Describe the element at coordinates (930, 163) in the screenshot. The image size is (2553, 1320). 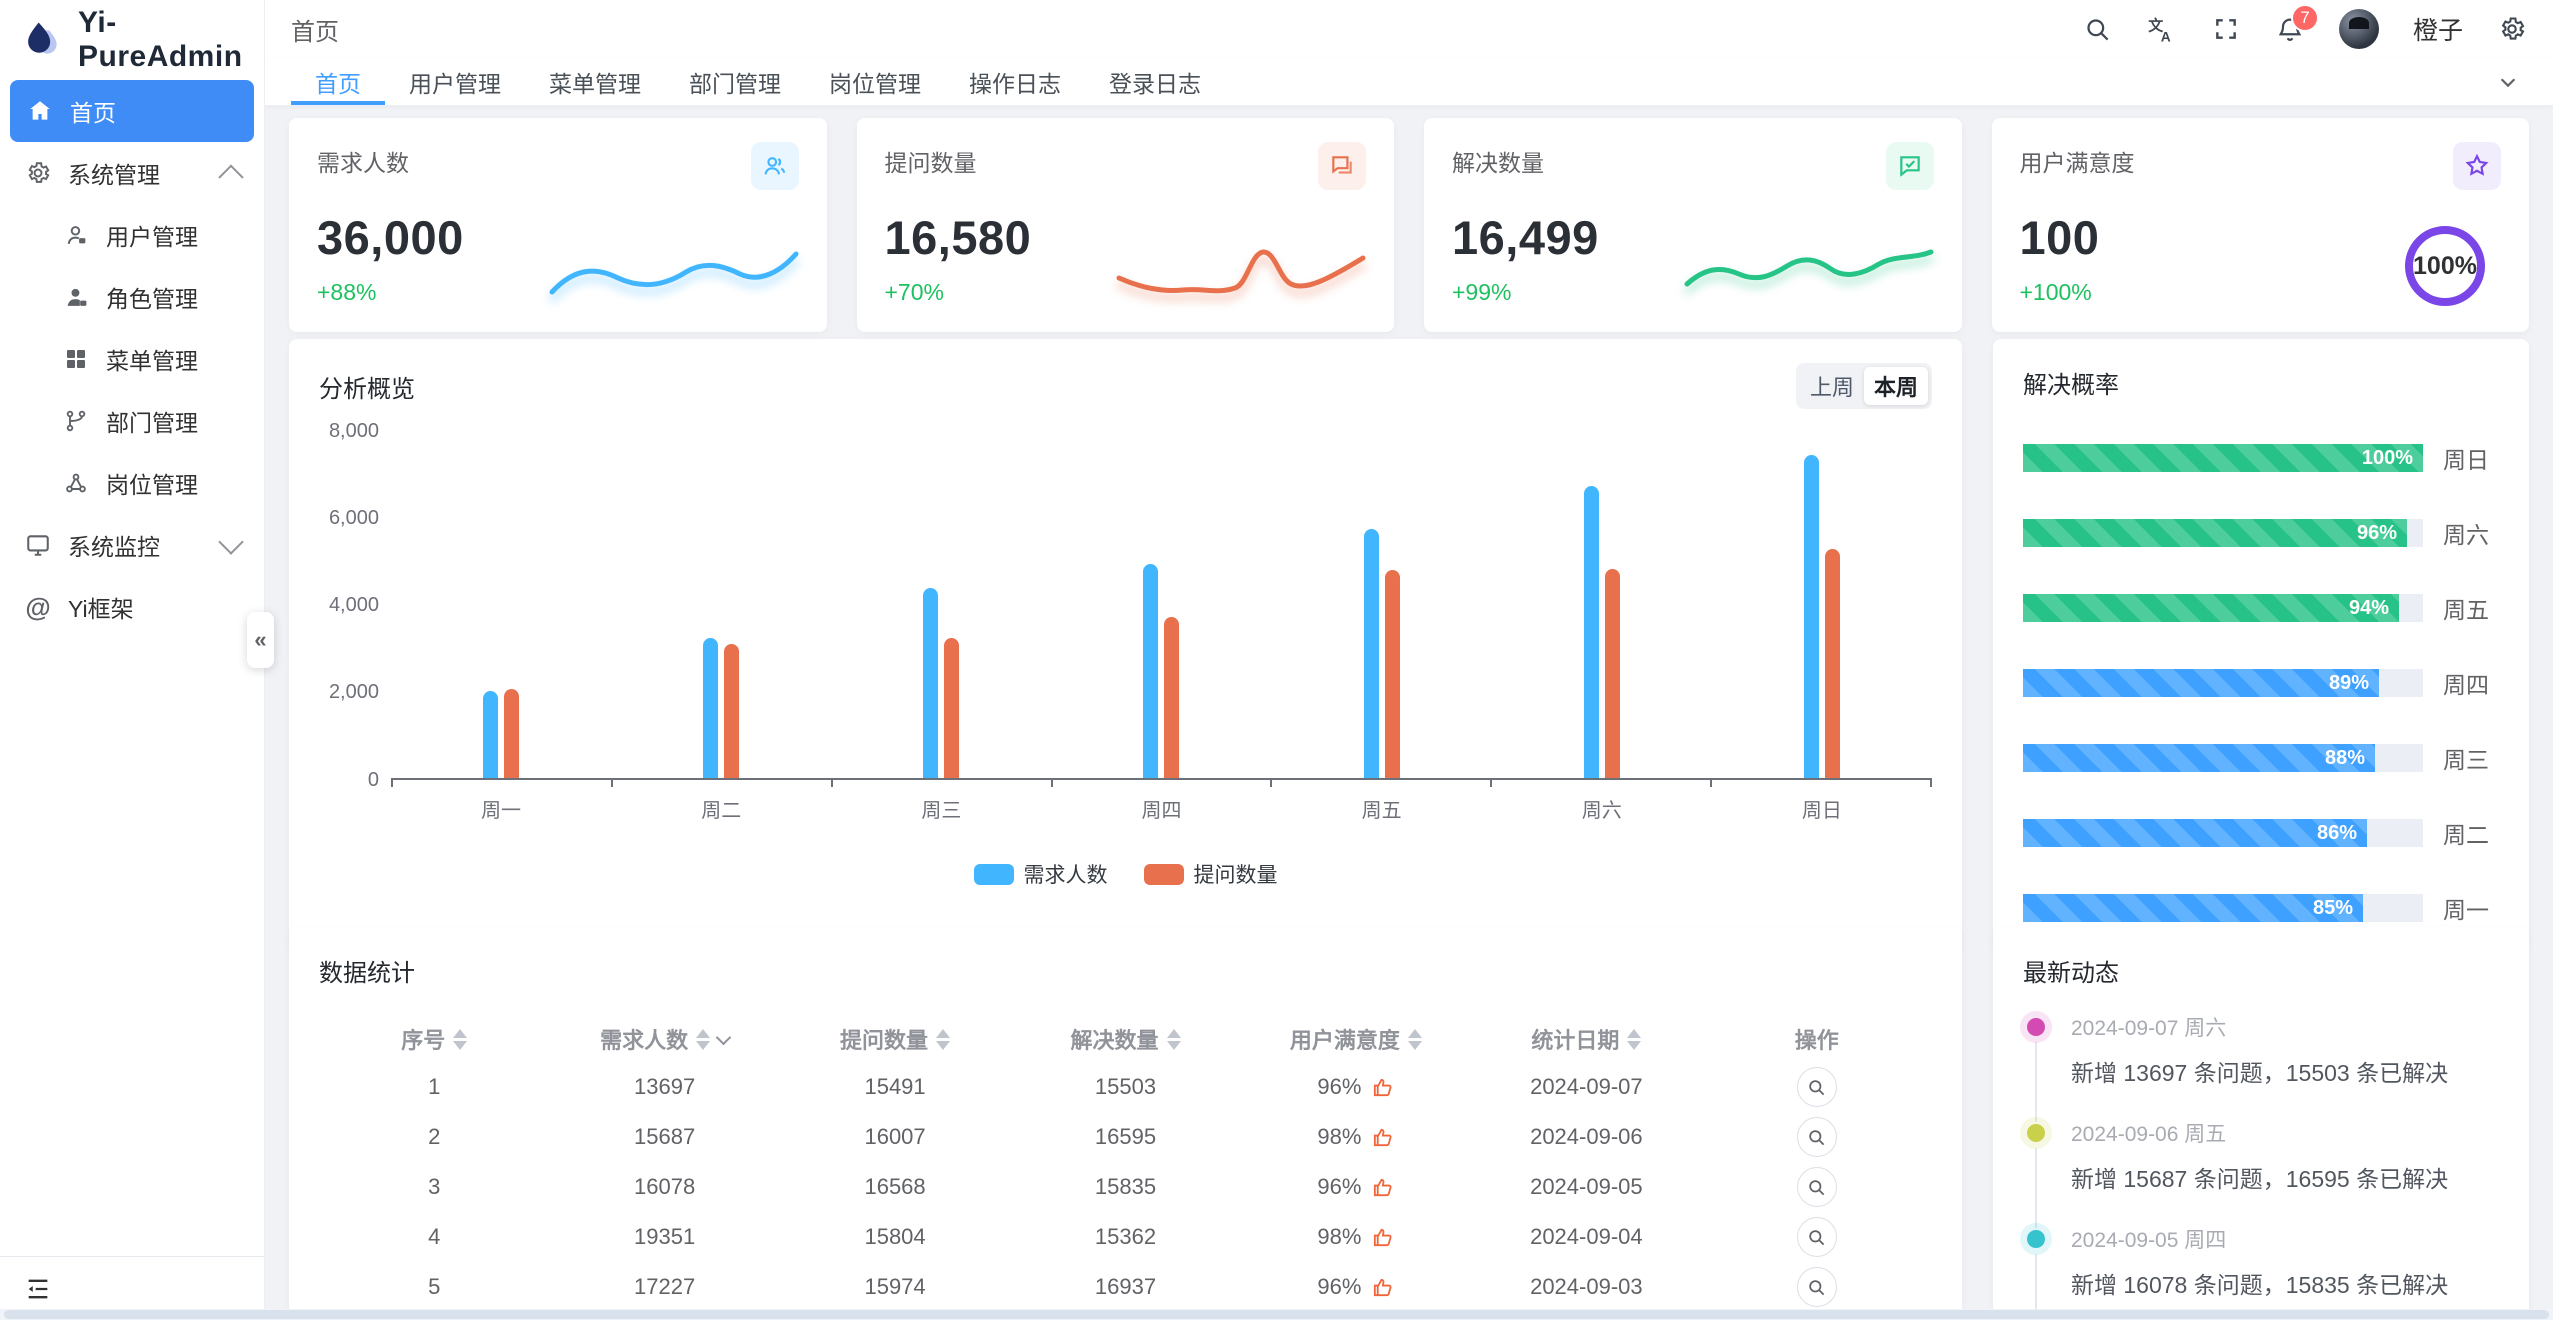
I see `stat-title: 提问数量` at that location.